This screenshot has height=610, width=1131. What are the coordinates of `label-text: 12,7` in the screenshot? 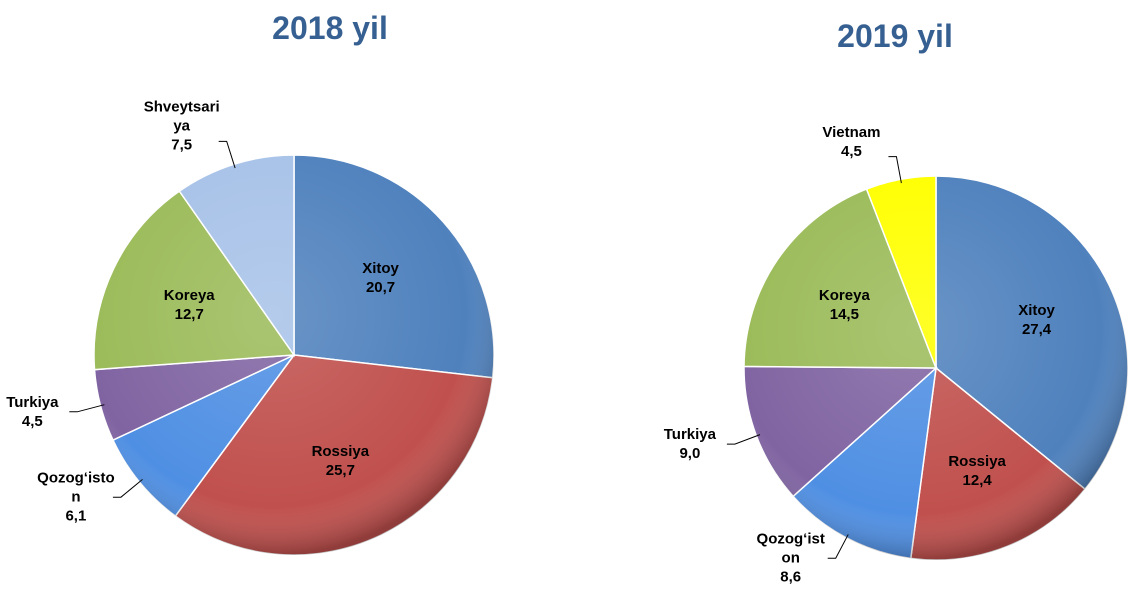 It's located at (189, 315).